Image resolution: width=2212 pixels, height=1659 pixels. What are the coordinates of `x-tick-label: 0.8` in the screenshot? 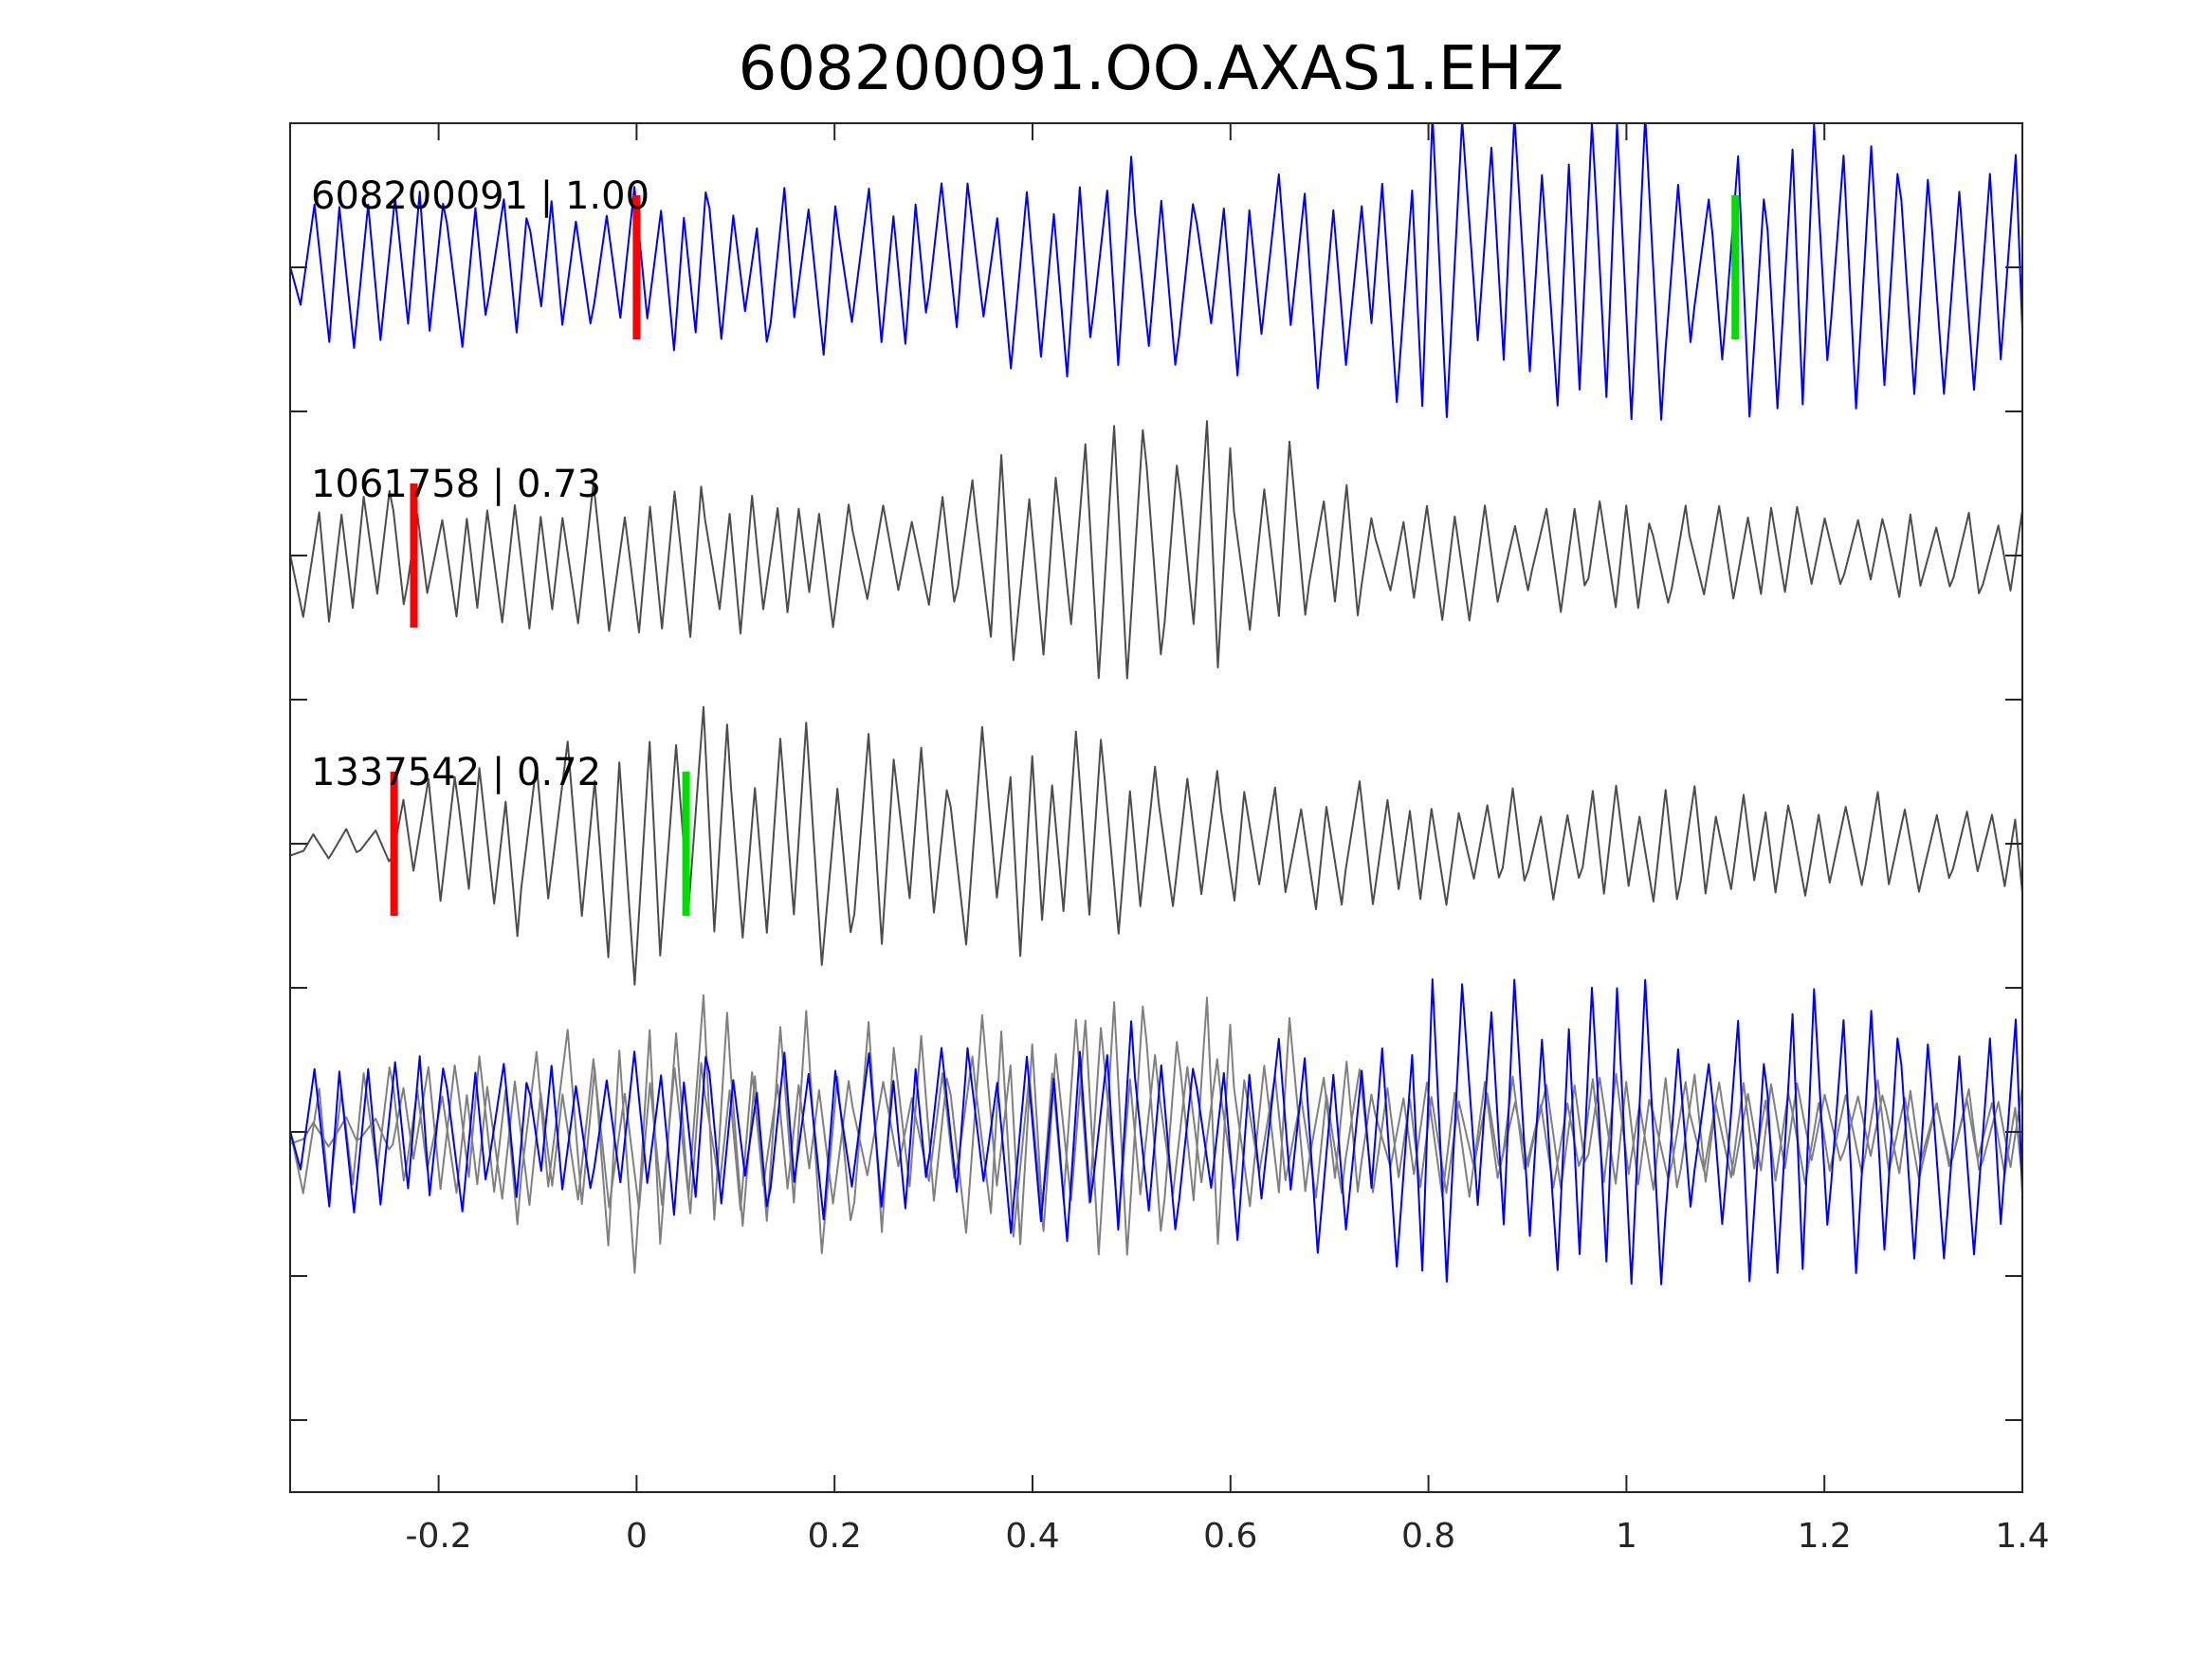 It's located at (1428, 1536).